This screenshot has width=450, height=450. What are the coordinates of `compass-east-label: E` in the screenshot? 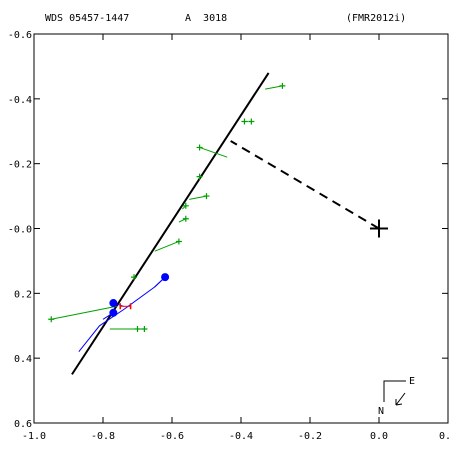 It's located at (412, 381).